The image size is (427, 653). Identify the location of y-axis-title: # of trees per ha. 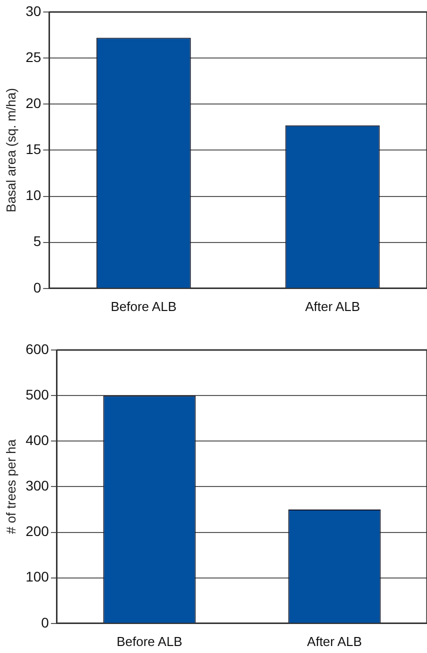
(10, 486).